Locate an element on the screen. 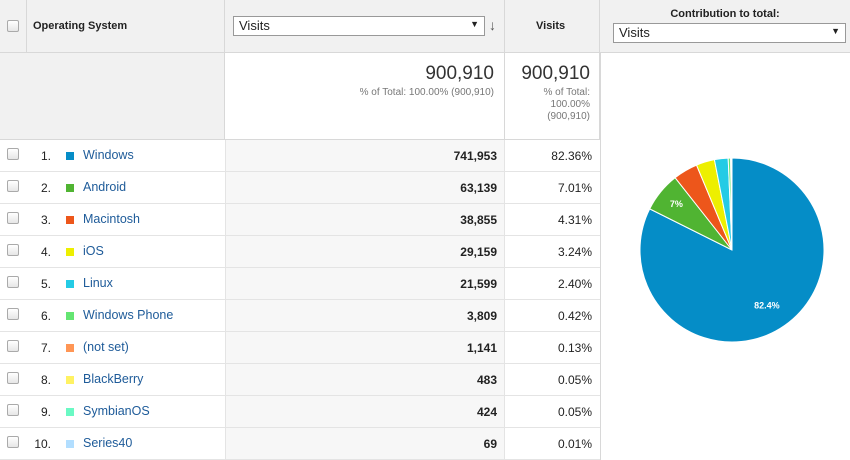 Image resolution: width=850 pixels, height=460 pixels. rank: 7. is located at coordinates (45, 348).